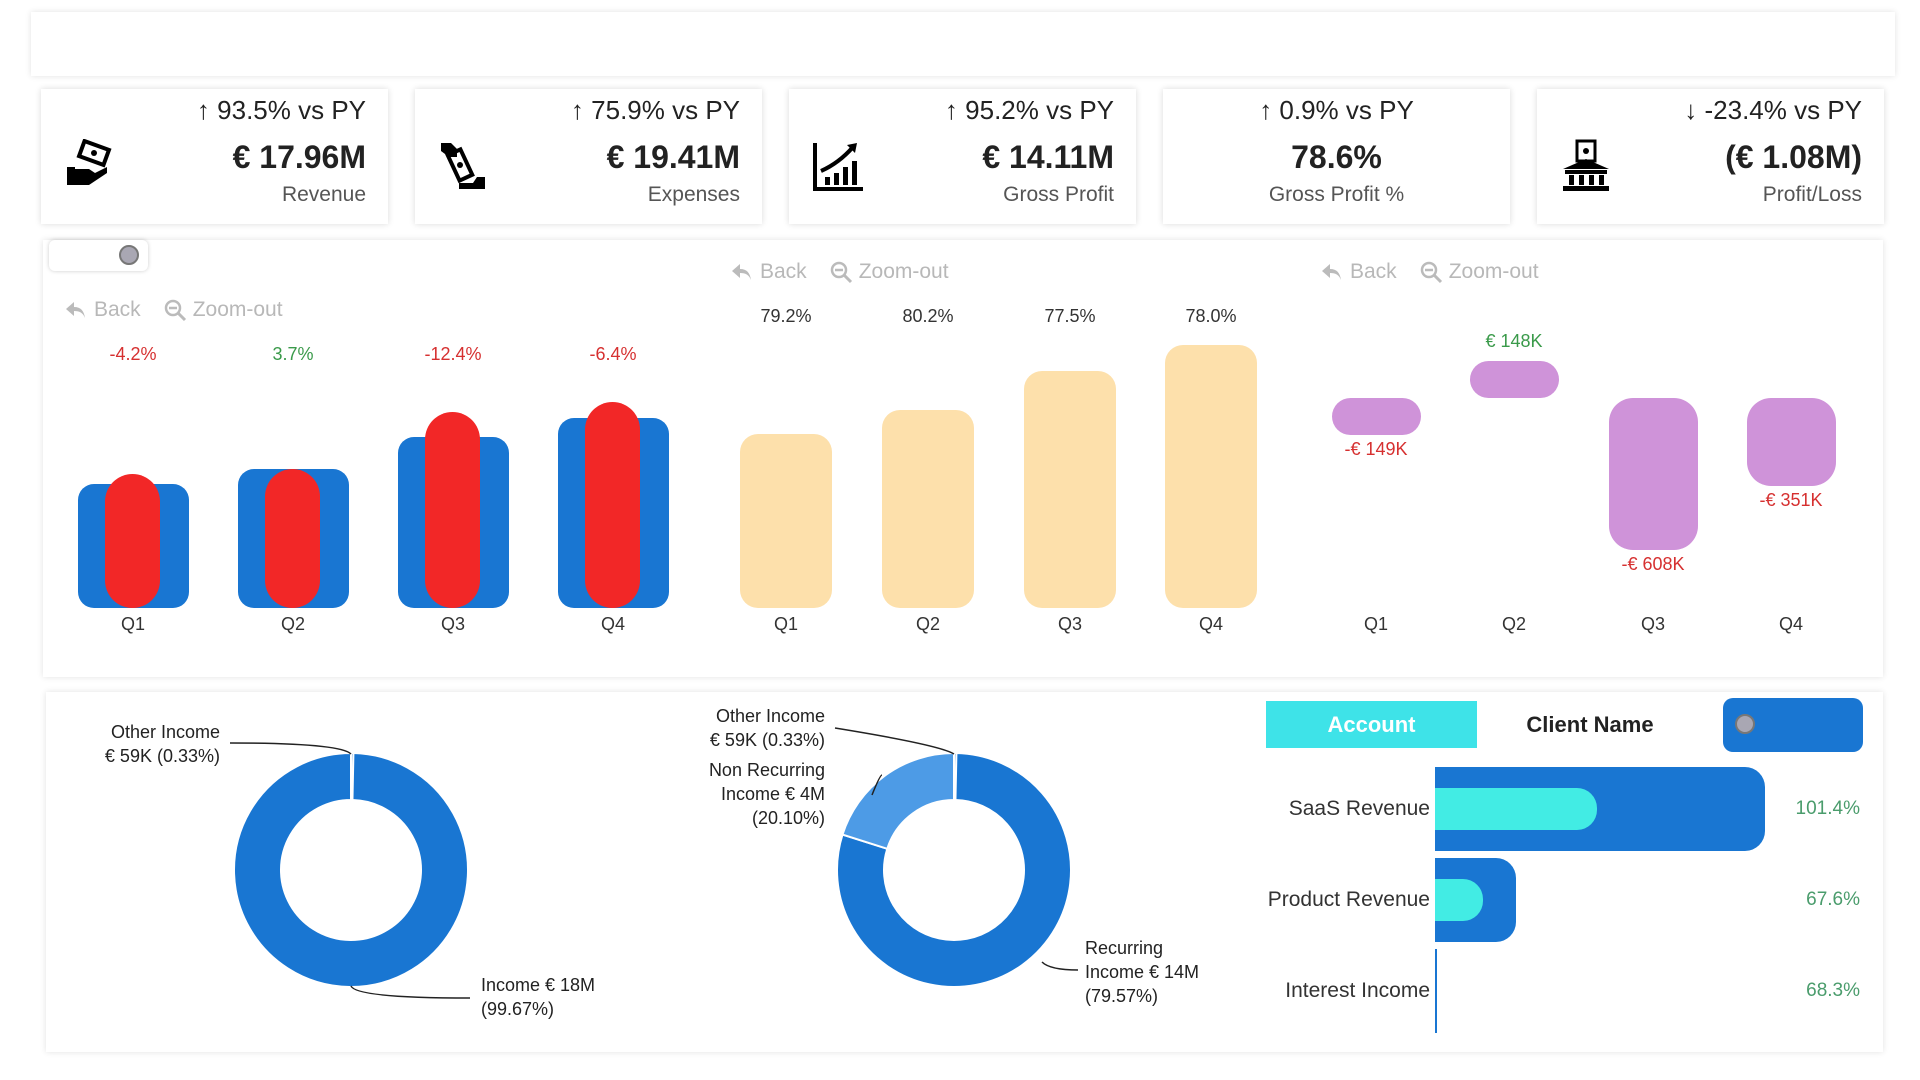  What do you see at coordinates (1812, 194) in the screenshot?
I see `kpi-label: Profit/Loss` at bounding box center [1812, 194].